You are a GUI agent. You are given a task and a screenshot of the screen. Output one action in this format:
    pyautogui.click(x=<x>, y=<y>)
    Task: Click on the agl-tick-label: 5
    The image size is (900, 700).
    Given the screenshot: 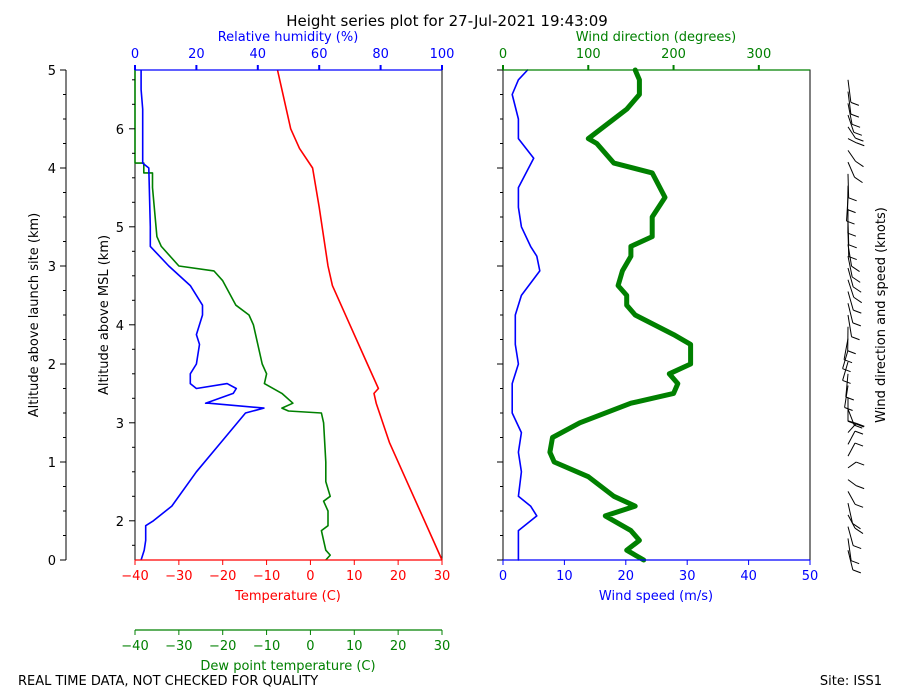 What is the action you would take?
    pyautogui.click(x=52, y=71)
    